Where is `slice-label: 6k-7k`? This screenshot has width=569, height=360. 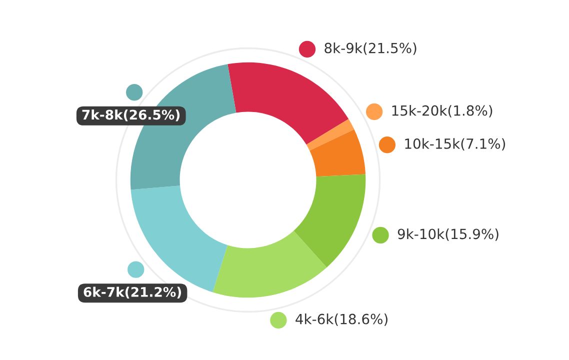
slice-label: 6k-7k is located at coordinates (104, 291).